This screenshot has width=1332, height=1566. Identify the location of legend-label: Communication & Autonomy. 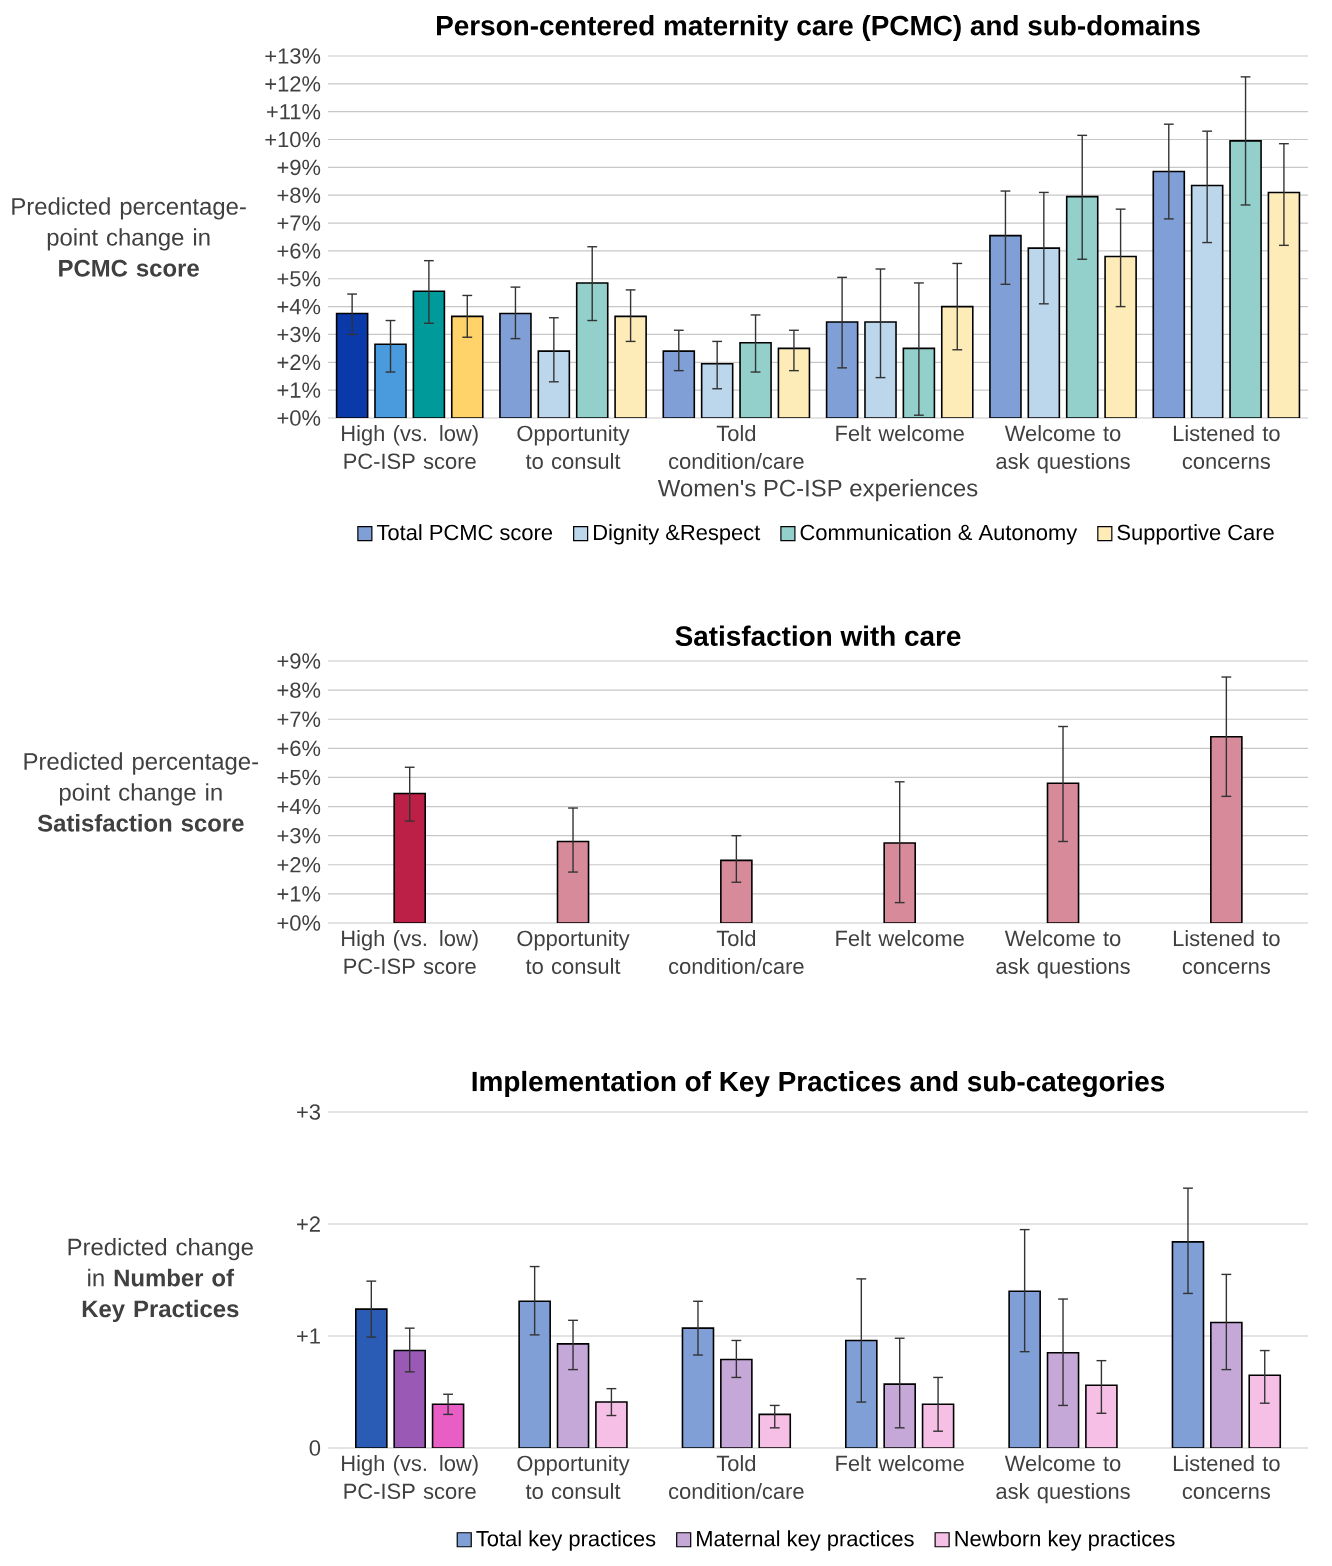
(939, 534).